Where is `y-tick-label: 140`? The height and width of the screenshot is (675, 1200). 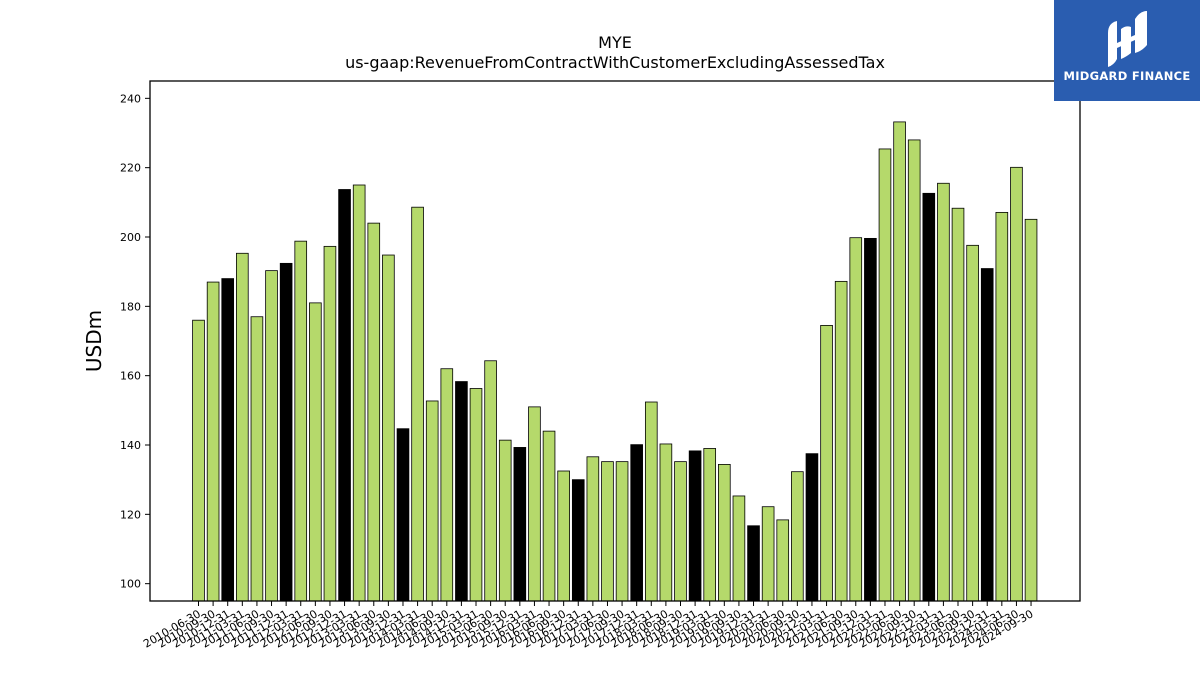
y-tick-label: 140 is located at coordinates (130, 445).